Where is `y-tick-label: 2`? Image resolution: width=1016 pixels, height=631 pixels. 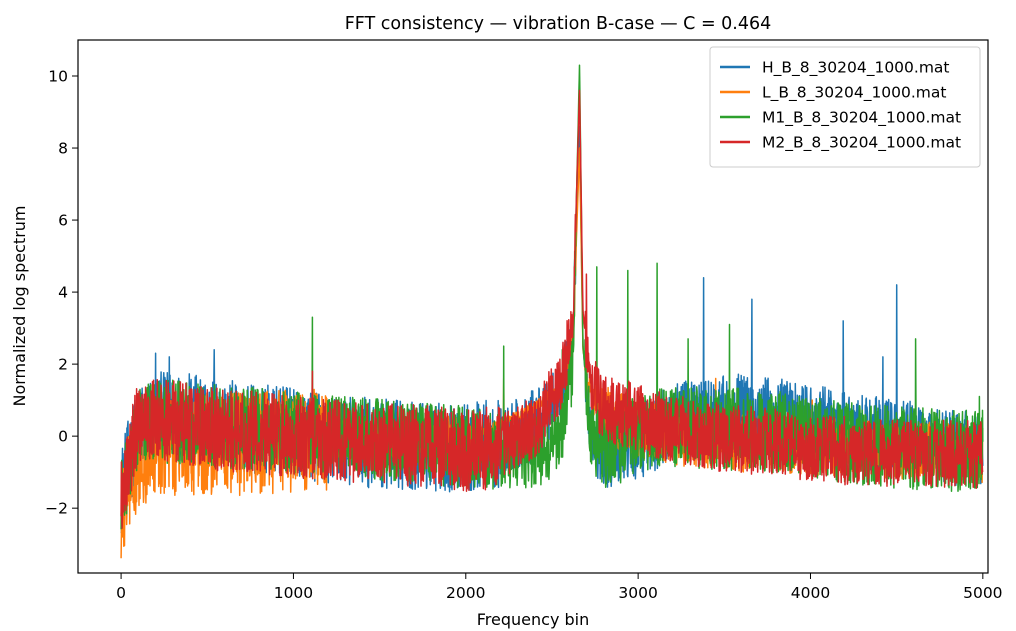
y-tick-label: 2 is located at coordinates (63, 365).